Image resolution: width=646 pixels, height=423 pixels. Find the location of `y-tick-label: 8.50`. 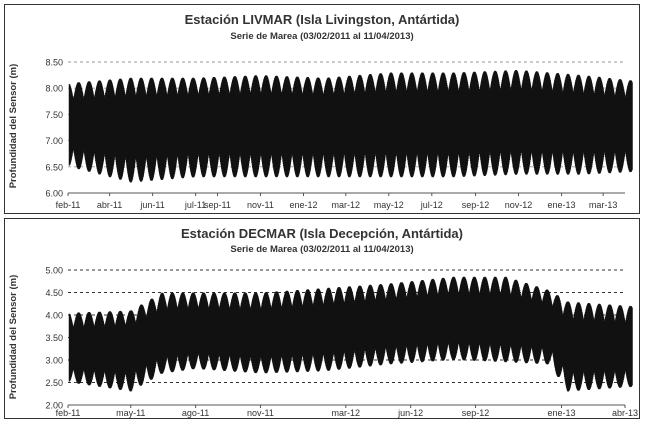

y-tick-label: 8.50 is located at coordinates (54, 63).